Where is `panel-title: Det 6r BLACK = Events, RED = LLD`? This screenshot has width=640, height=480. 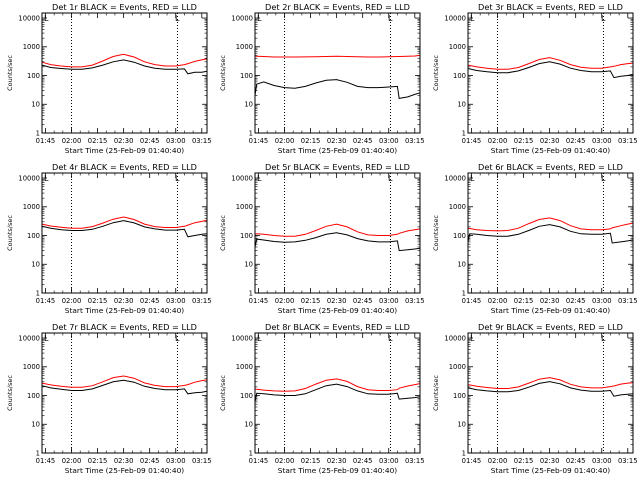
panel-title: Det 6r BLACK = Events, RED = LLD is located at coordinates (550, 167).